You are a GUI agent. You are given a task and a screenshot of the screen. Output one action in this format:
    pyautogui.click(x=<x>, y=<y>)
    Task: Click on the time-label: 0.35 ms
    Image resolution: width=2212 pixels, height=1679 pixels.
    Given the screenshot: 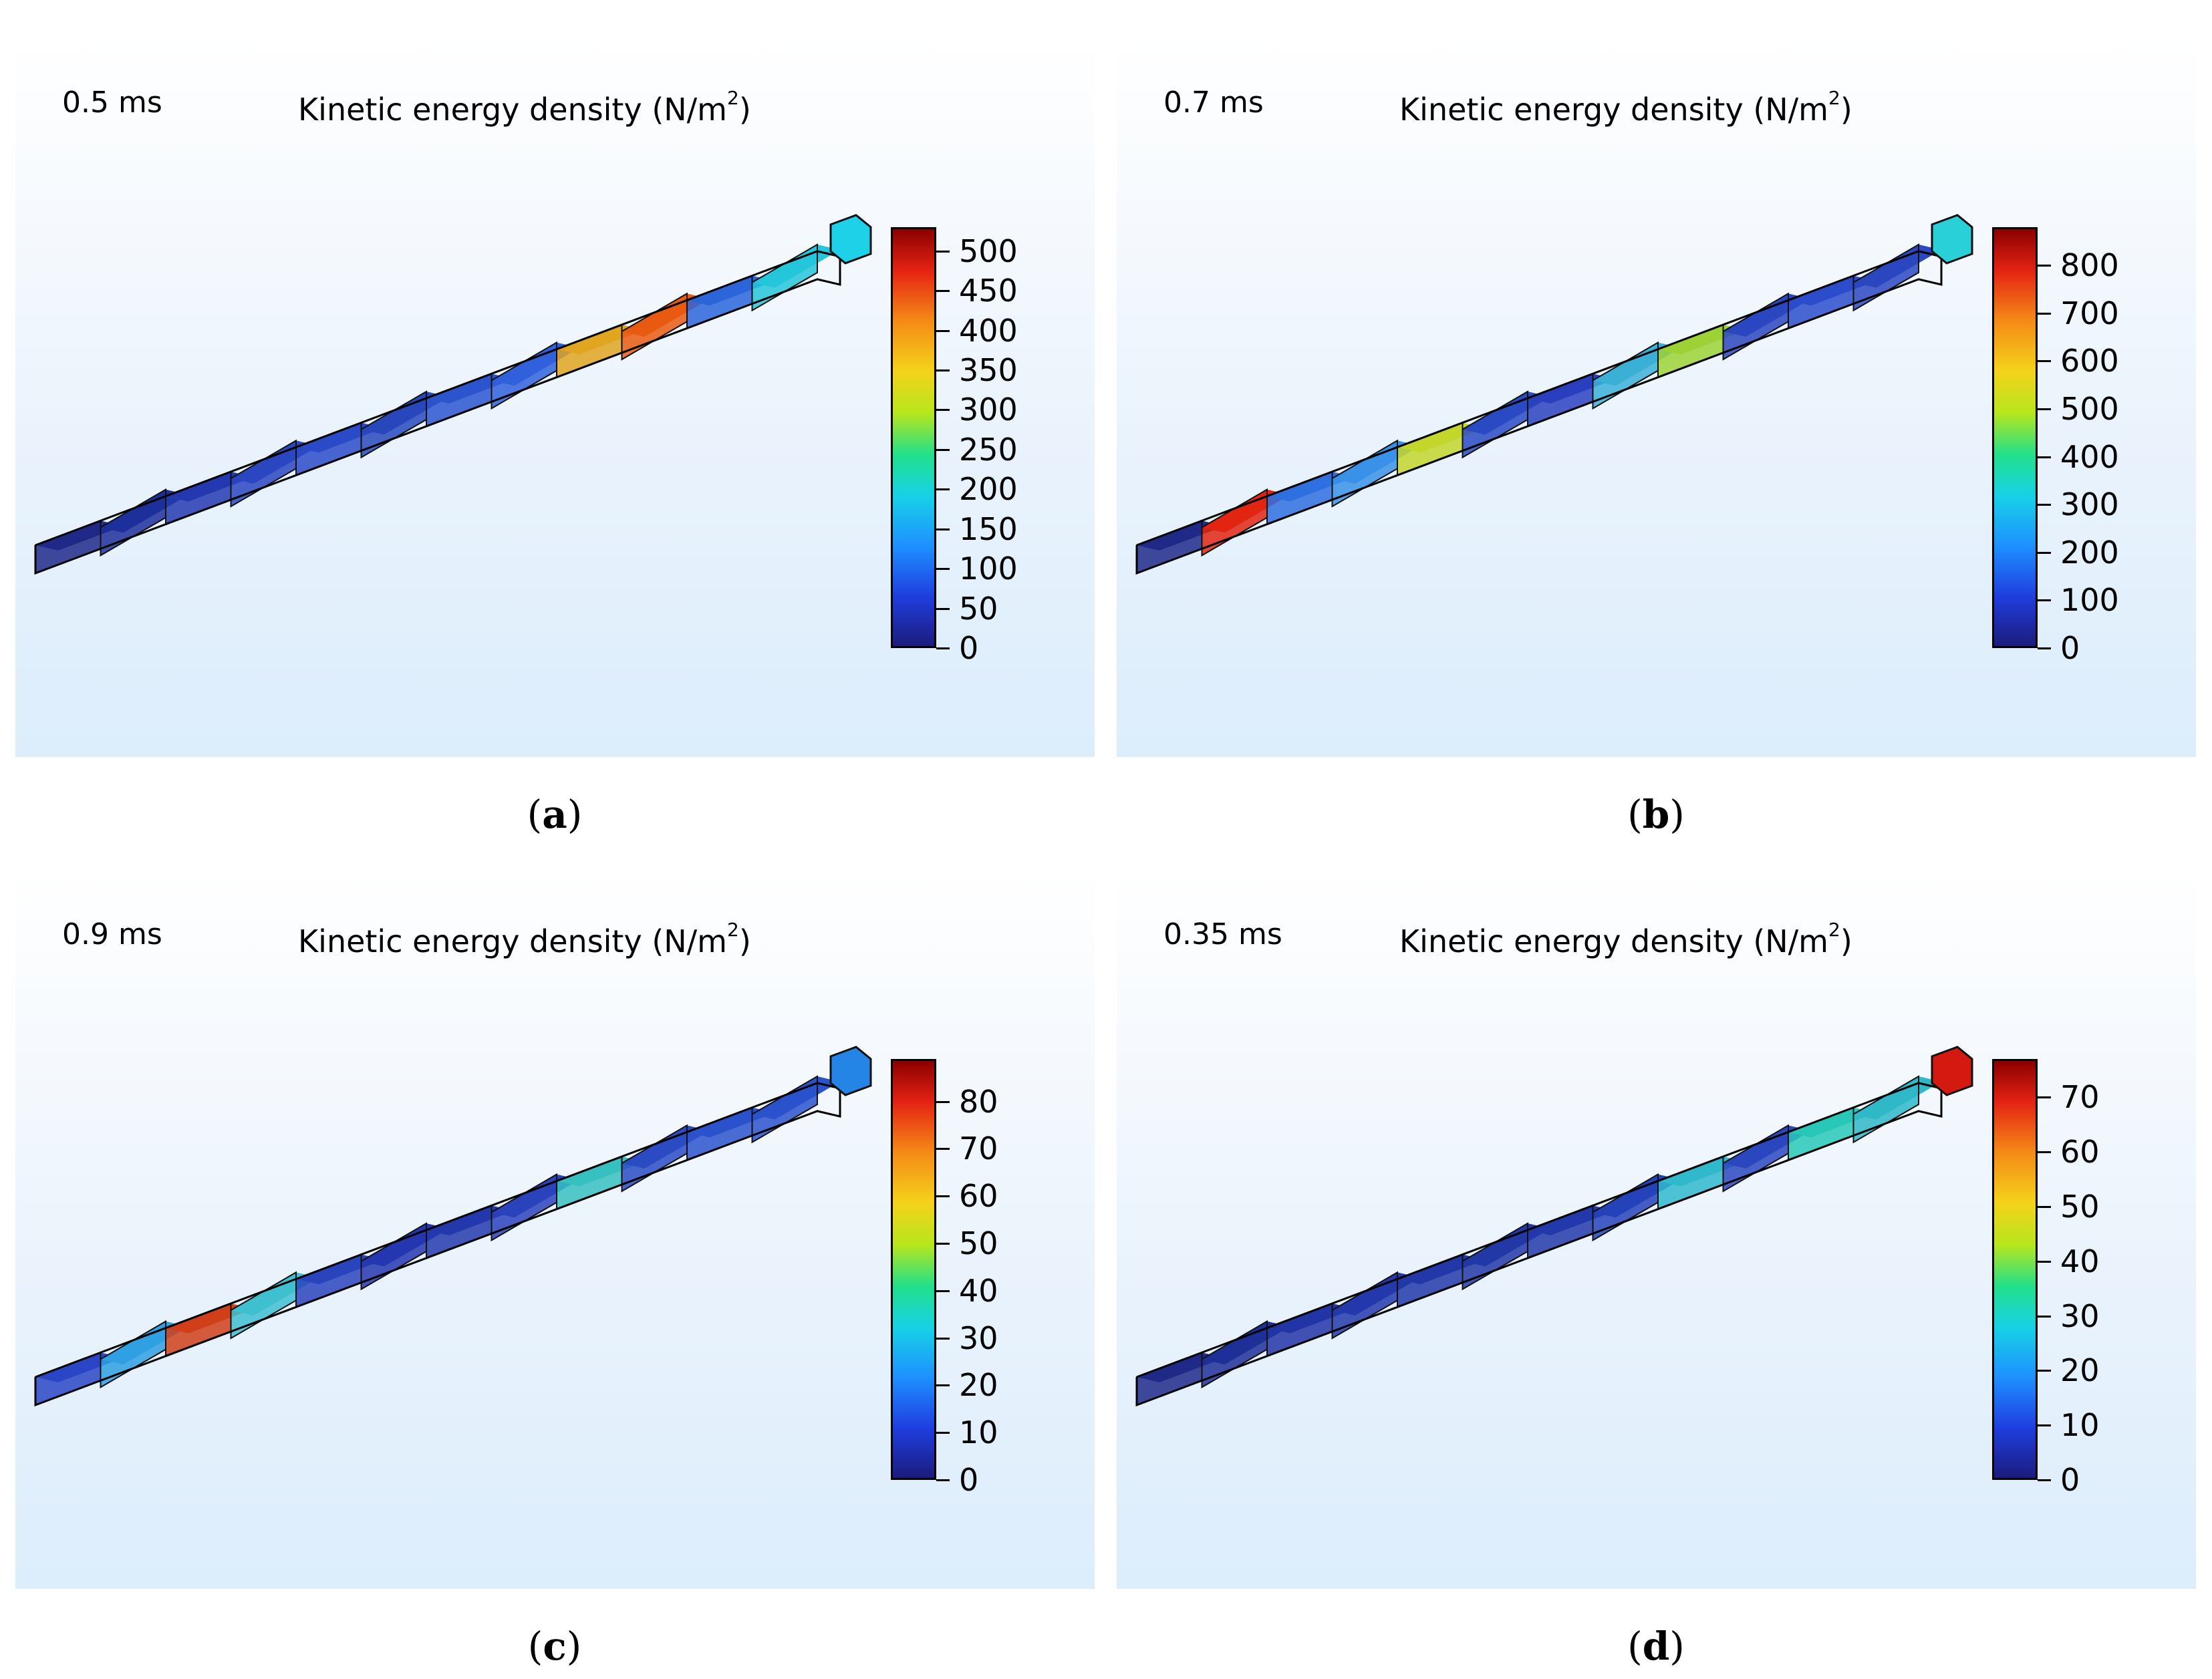 What is the action you would take?
    pyautogui.click(x=1222, y=934)
    